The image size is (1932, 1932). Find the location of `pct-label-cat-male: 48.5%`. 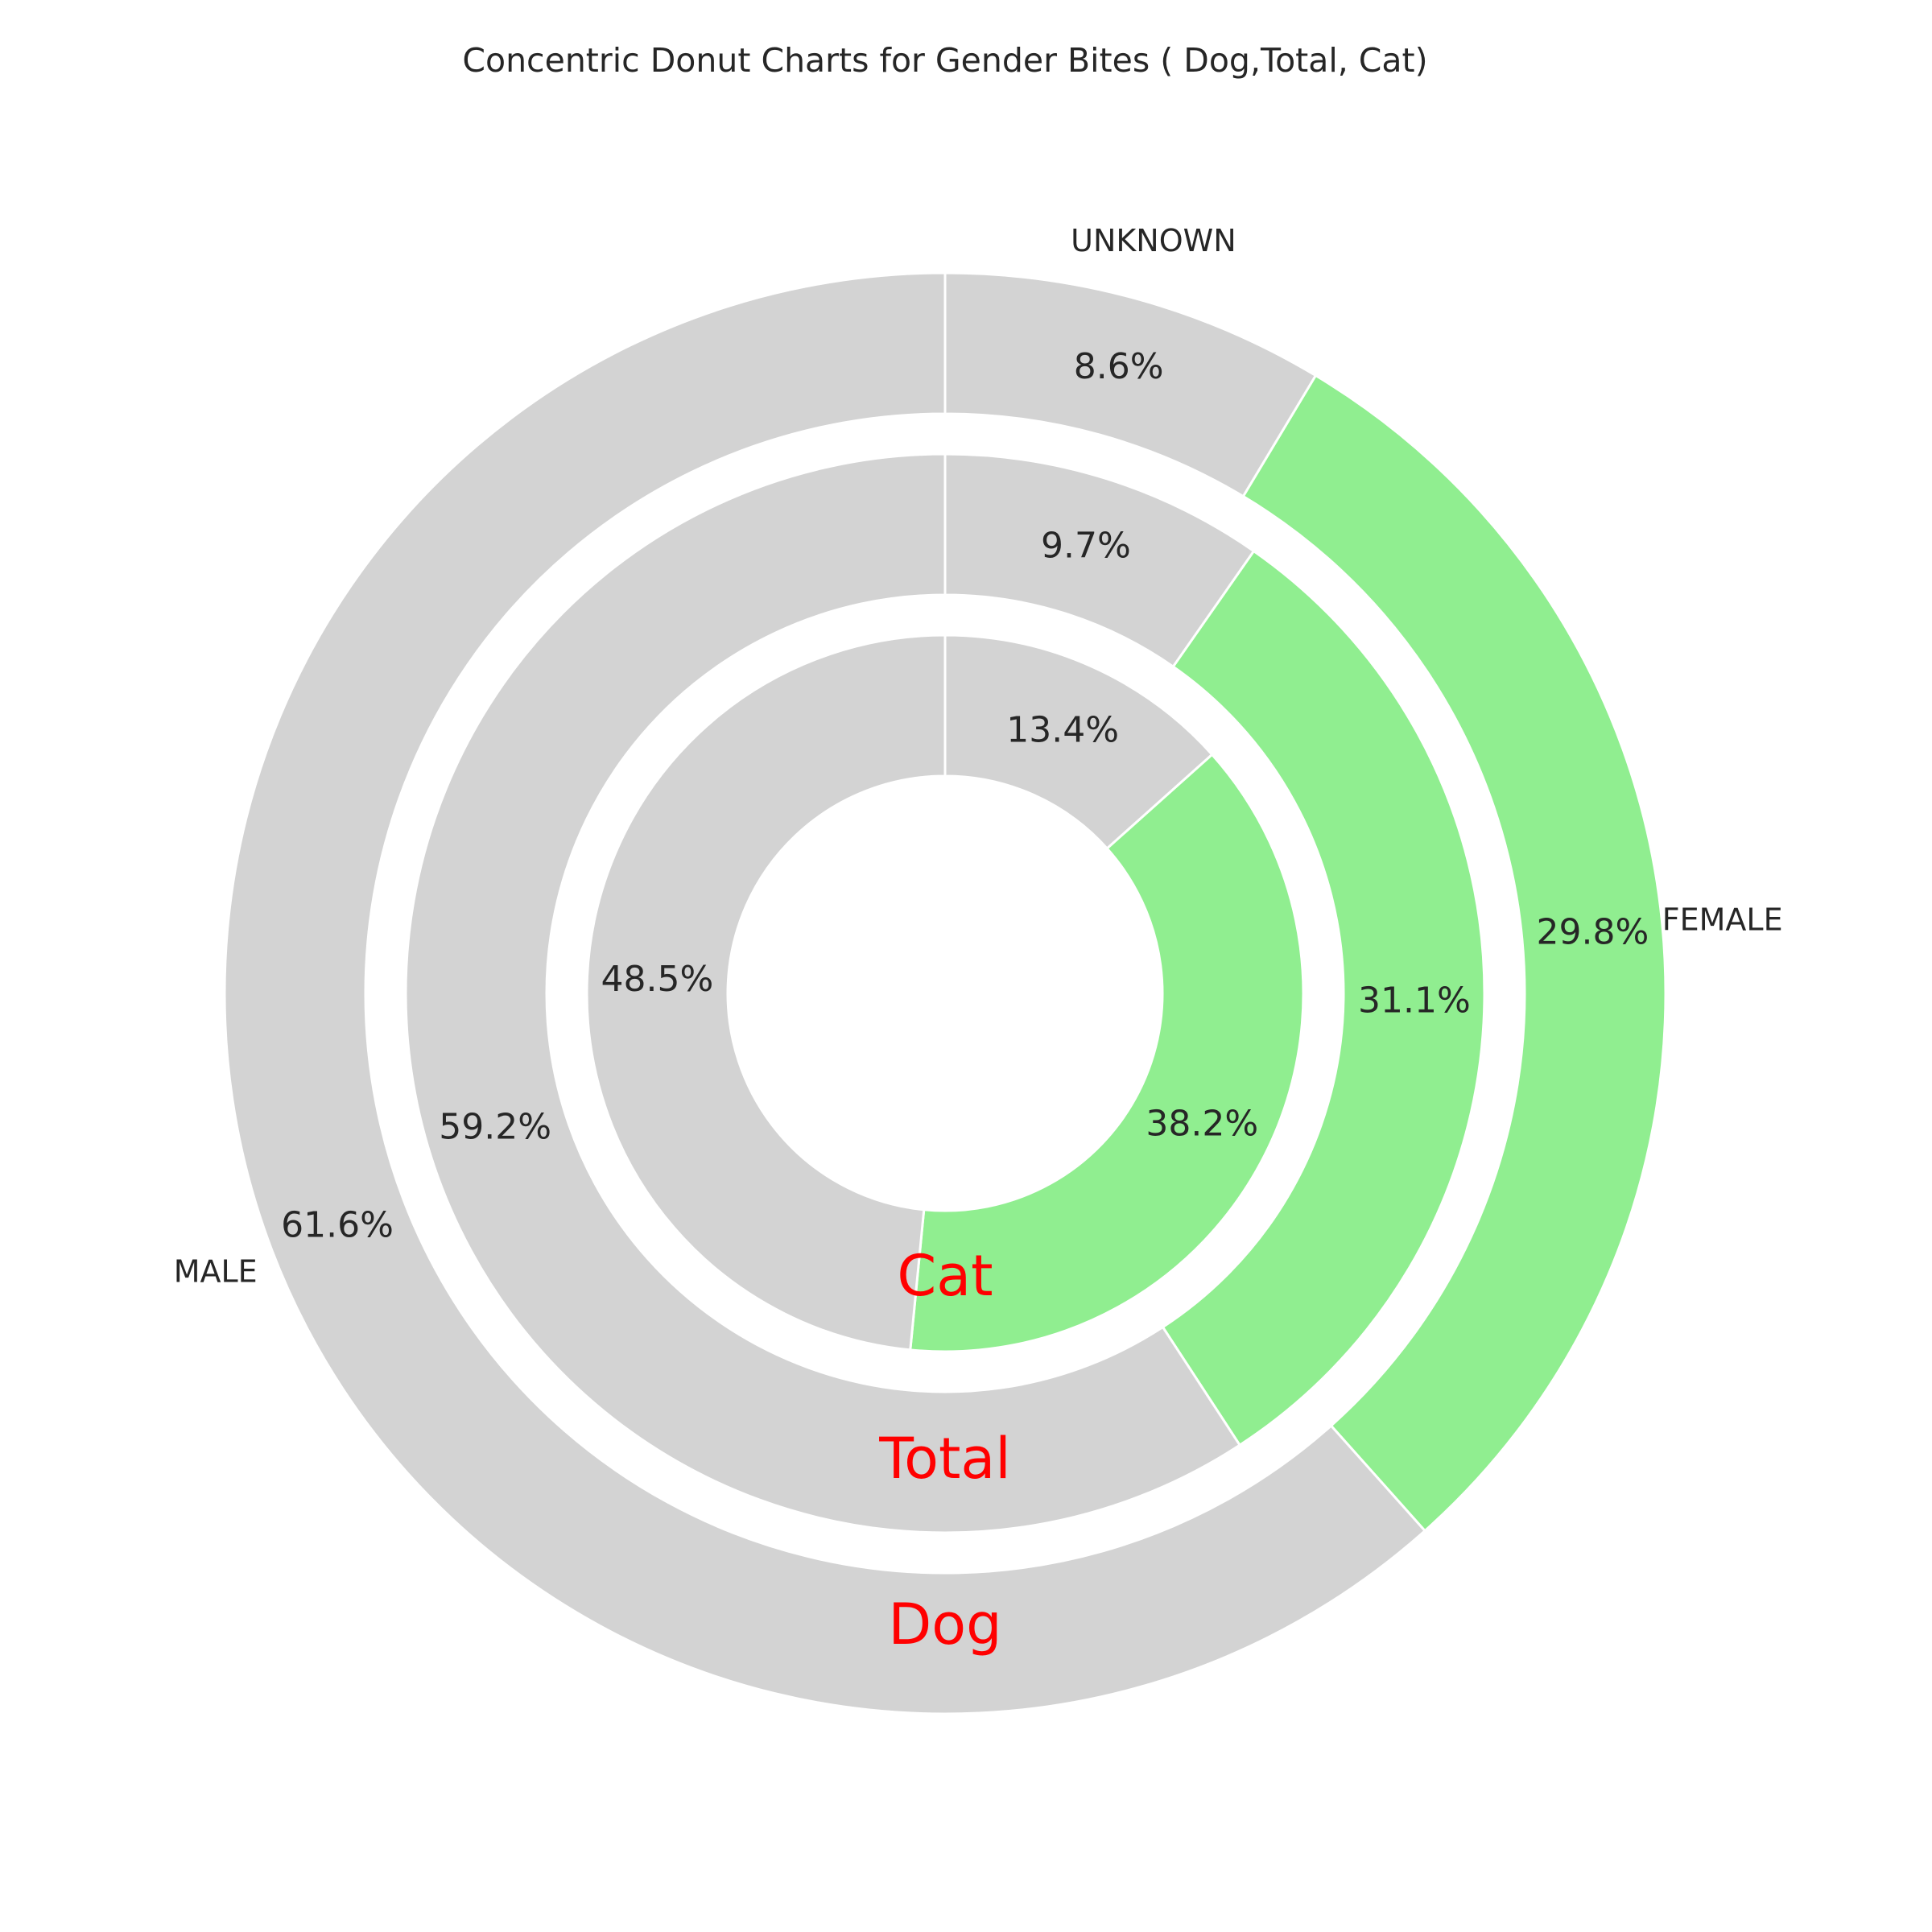

pct-label-cat-male: 48.5% is located at coordinates (657, 979).